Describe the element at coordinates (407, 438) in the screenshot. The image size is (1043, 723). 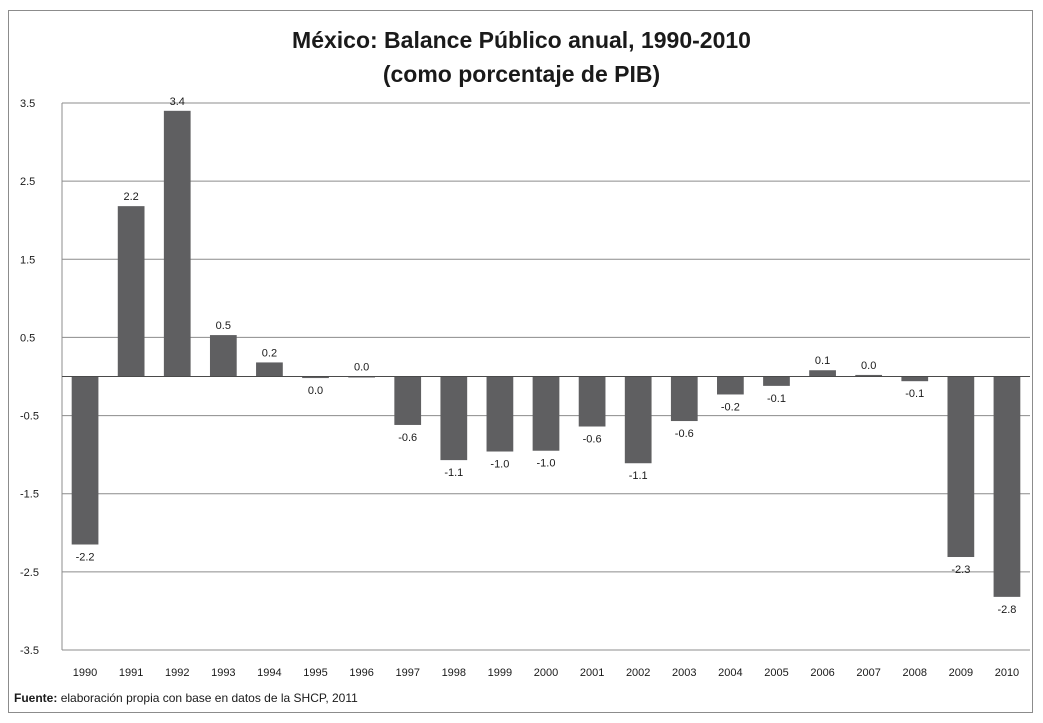
I see `data-label-1997: -0.6` at that location.